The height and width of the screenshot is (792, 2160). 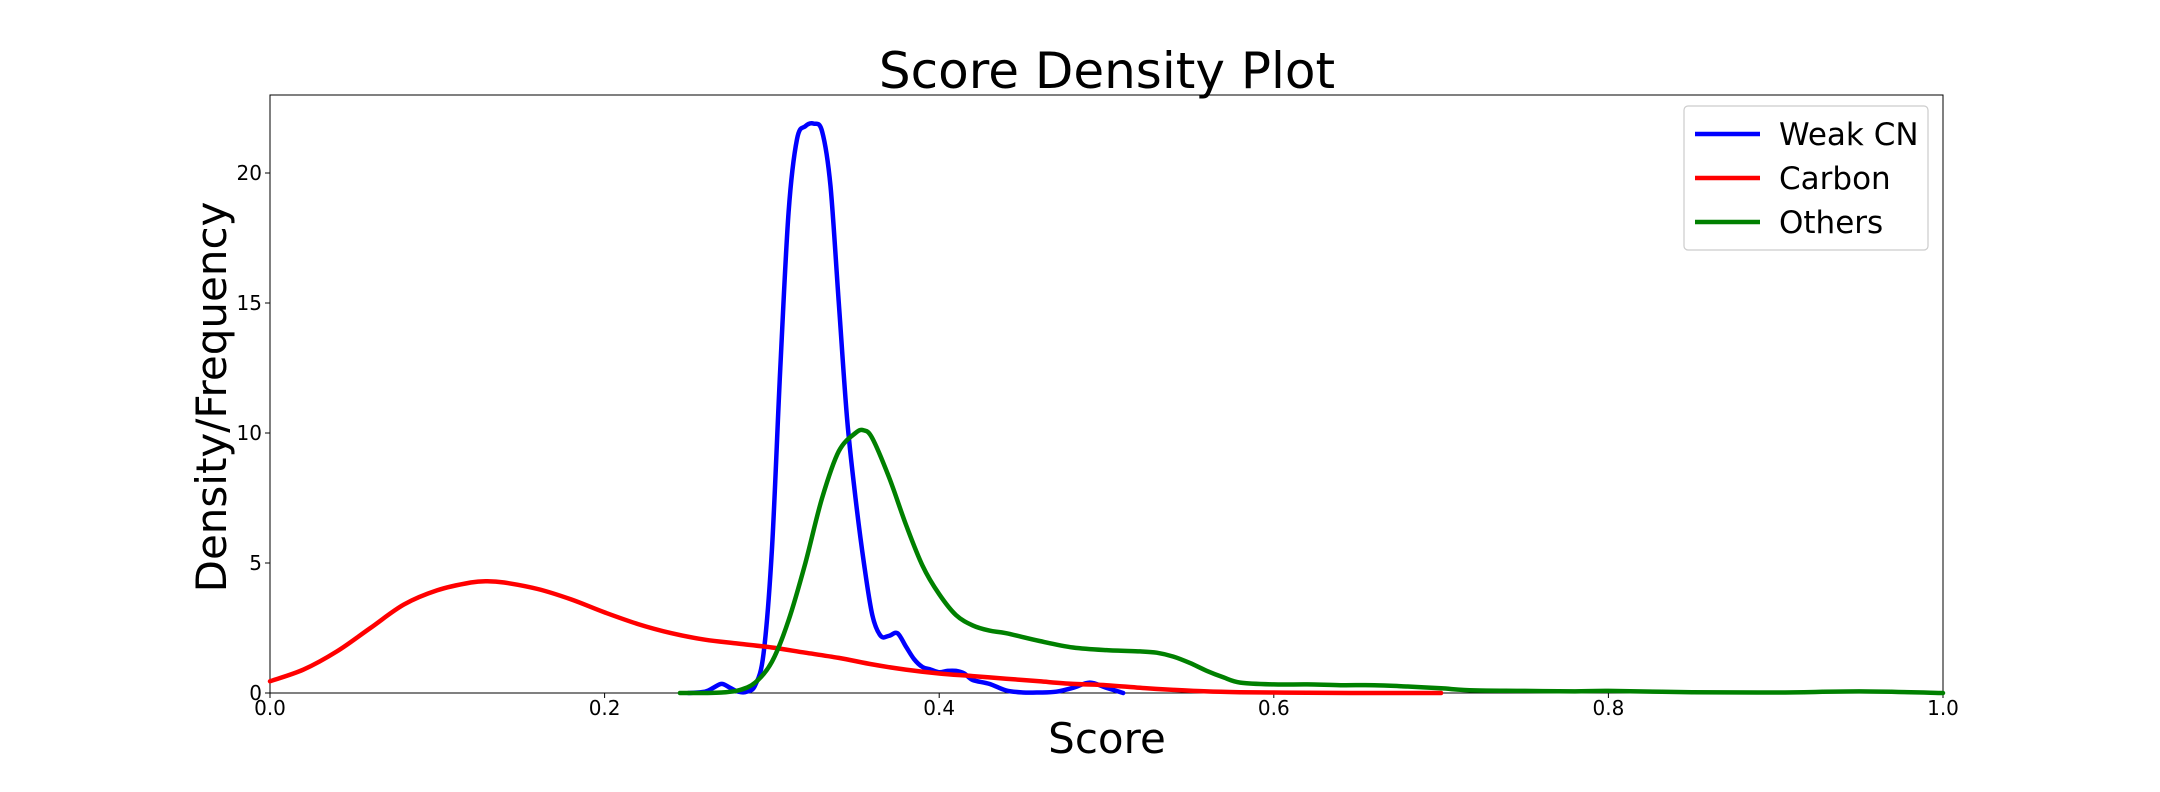 What do you see at coordinates (1943, 708) in the screenshot?
I see `x-tick-label: 1.0` at bounding box center [1943, 708].